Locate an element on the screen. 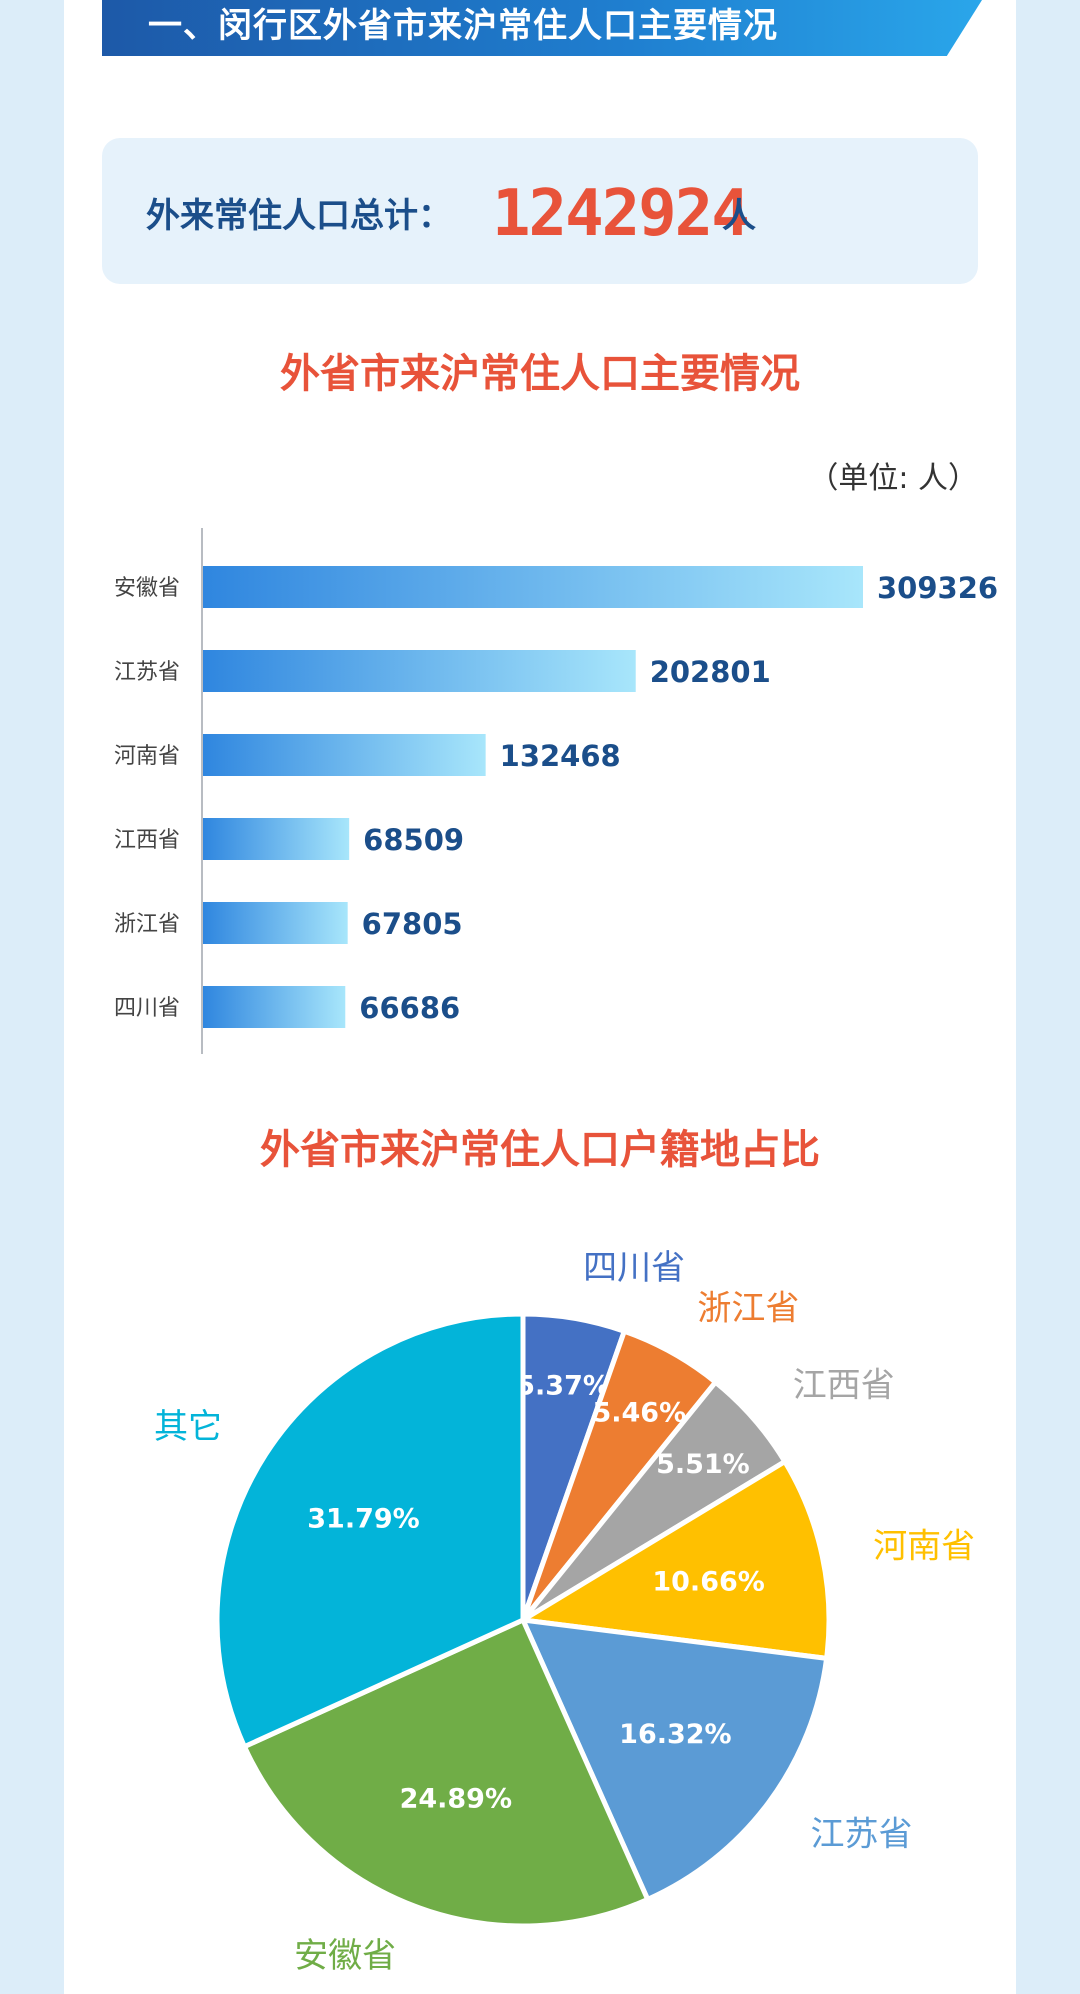  total-unit: 人 is located at coordinates (739, 216).